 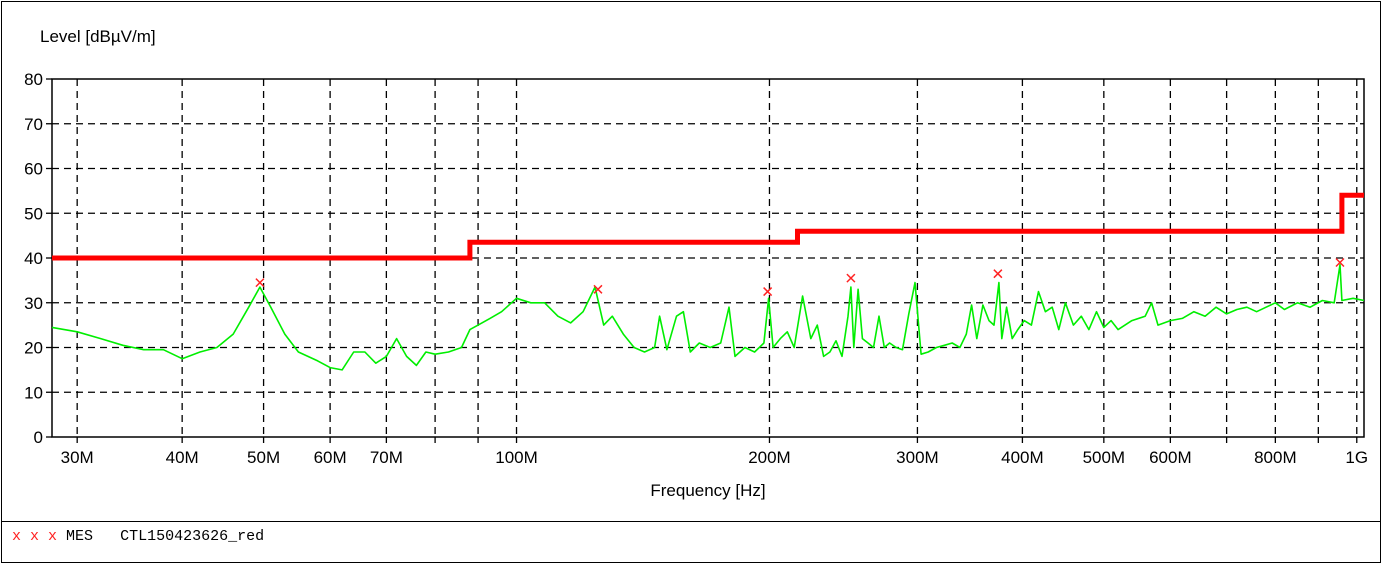 What do you see at coordinates (386, 457) in the screenshot?
I see `x-tick-label: 70M` at bounding box center [386, 457].